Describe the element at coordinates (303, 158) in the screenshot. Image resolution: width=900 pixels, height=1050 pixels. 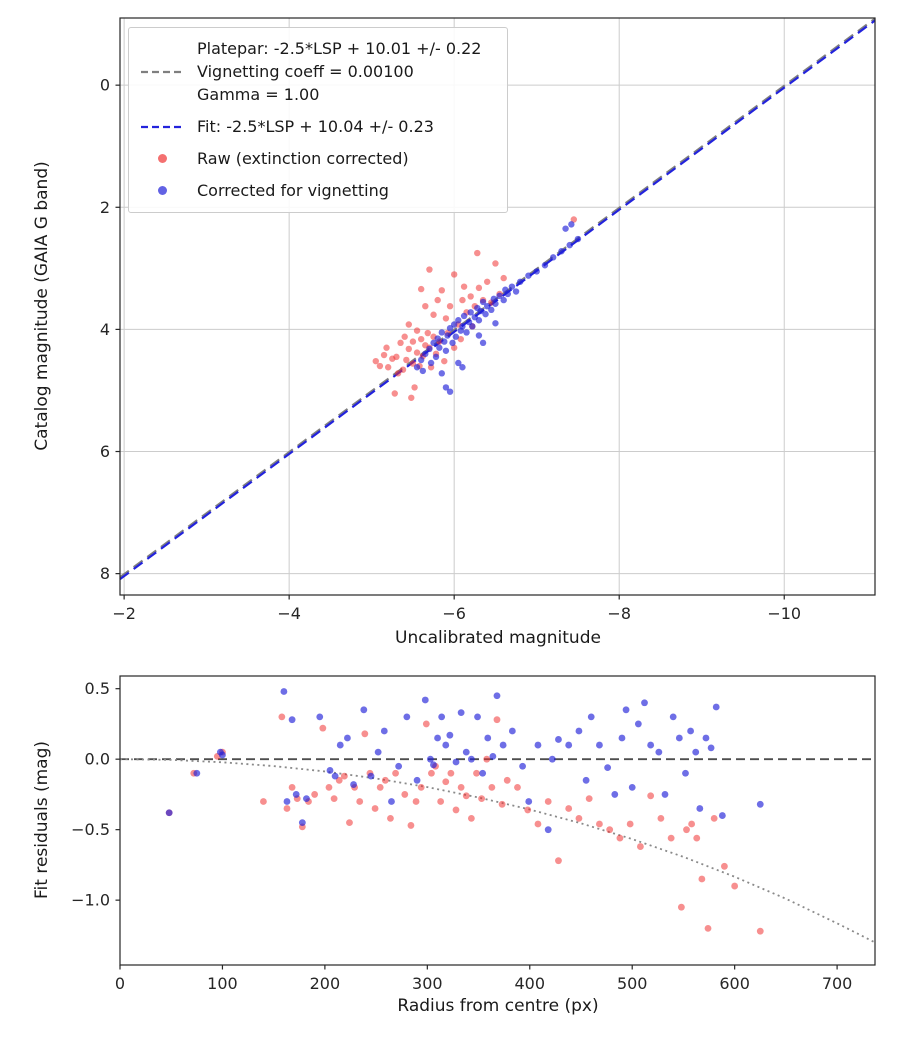
I see `legend-label-raw: Raw (extinction corrected)` at that location.